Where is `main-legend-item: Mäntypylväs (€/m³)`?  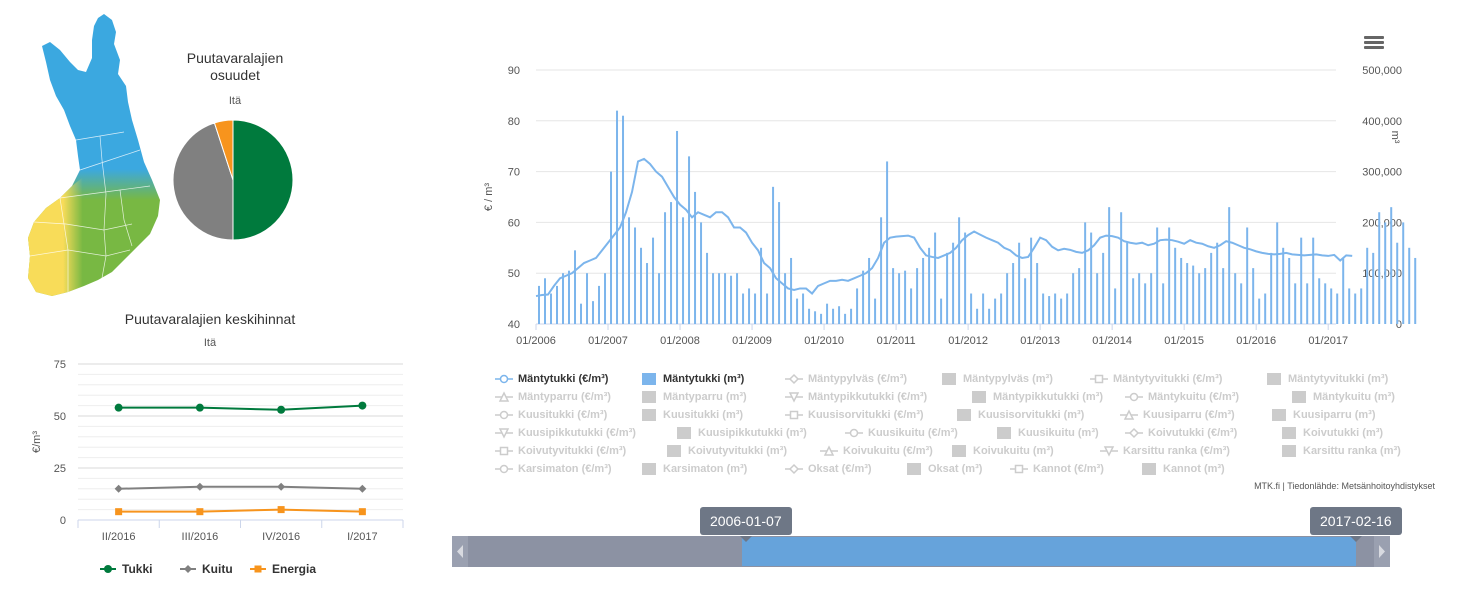 main-legend-item: Mäntypylväs (€/m³) is located at coordinates (846, 379).